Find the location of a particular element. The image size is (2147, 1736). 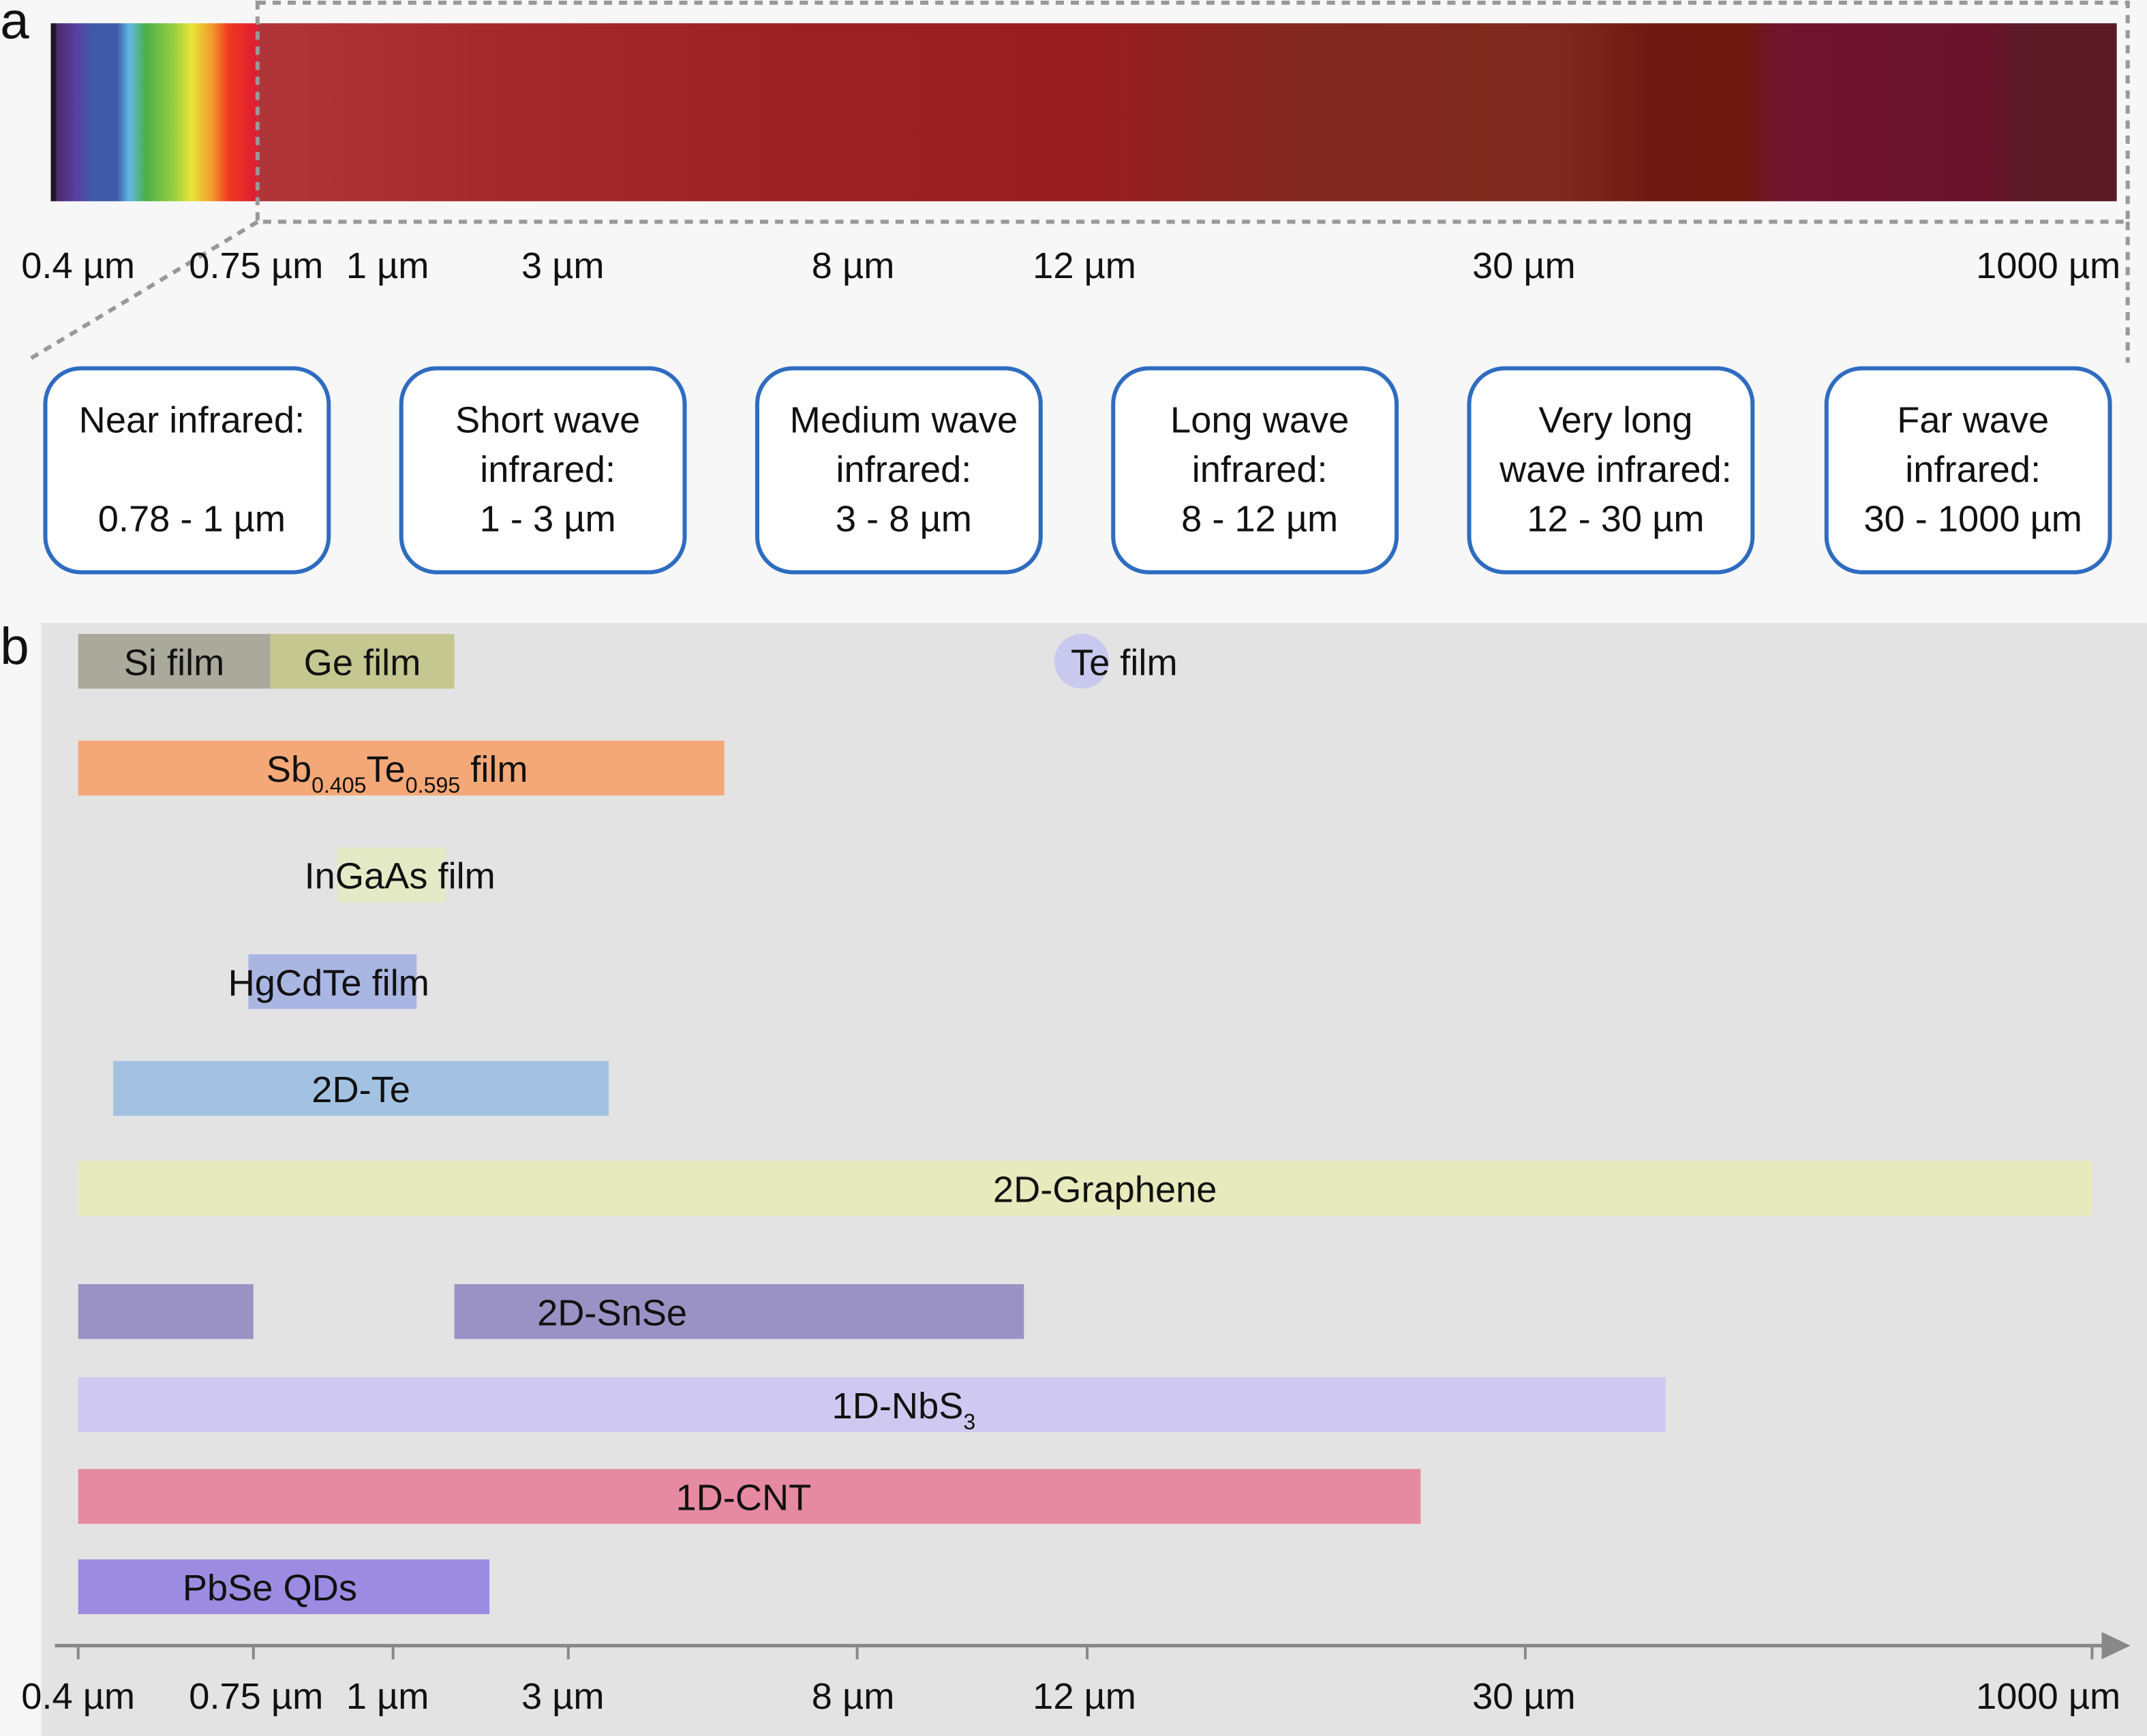

infrared-spectrum-bar is located at coordinates (1187, 113).